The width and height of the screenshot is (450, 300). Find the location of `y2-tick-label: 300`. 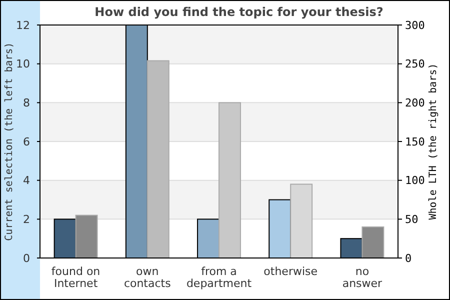

y2-tick-label: 300 is located at coordinates (415, 25).